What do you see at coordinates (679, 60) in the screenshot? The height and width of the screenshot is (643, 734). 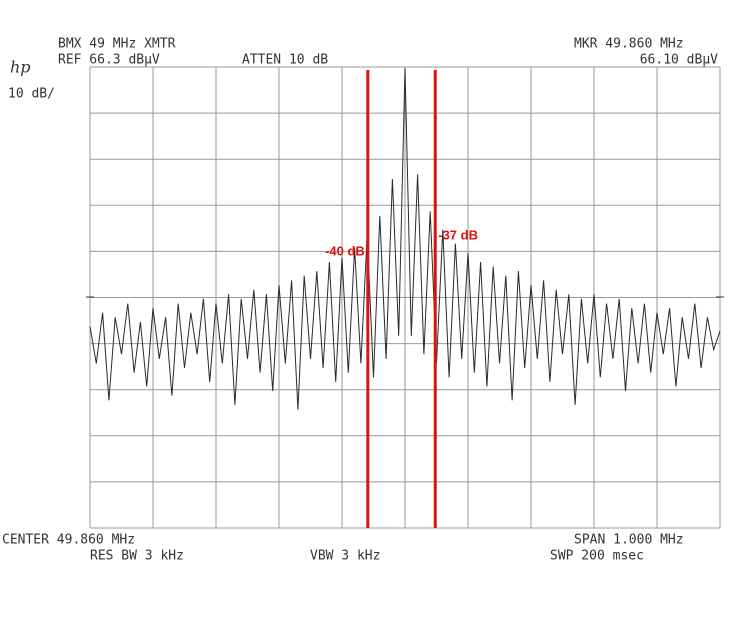 I see `marker-level: 66.10 dBµV` at bounding box center [679, 60].